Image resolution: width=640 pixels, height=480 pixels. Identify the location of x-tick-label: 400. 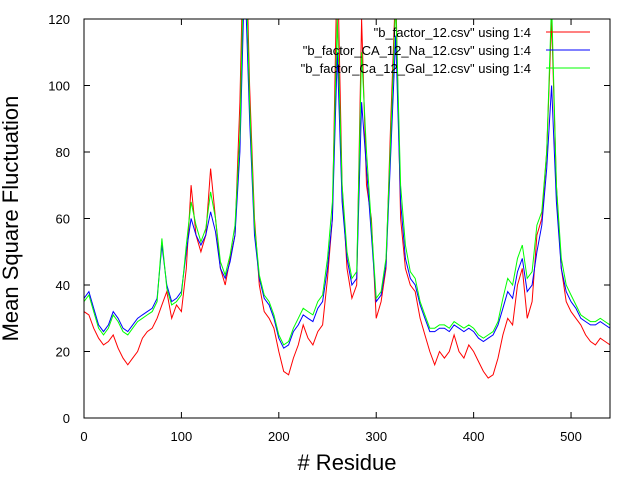
(474, 436).